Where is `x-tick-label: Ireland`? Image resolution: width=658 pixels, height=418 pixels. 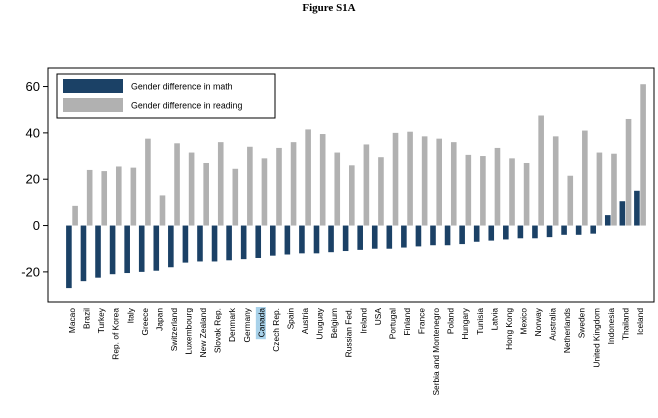 x-tick-label: Ireland is located at coordinates (363, 321).